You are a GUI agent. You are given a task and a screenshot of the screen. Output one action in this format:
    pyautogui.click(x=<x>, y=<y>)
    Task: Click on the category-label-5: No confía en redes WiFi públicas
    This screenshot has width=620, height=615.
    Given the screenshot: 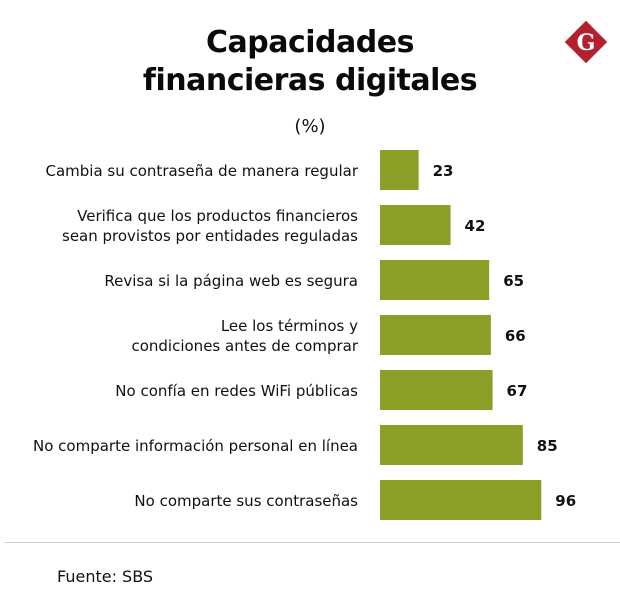 What is the action you would take?
    pyautogui.click(x=236, y=391)
    